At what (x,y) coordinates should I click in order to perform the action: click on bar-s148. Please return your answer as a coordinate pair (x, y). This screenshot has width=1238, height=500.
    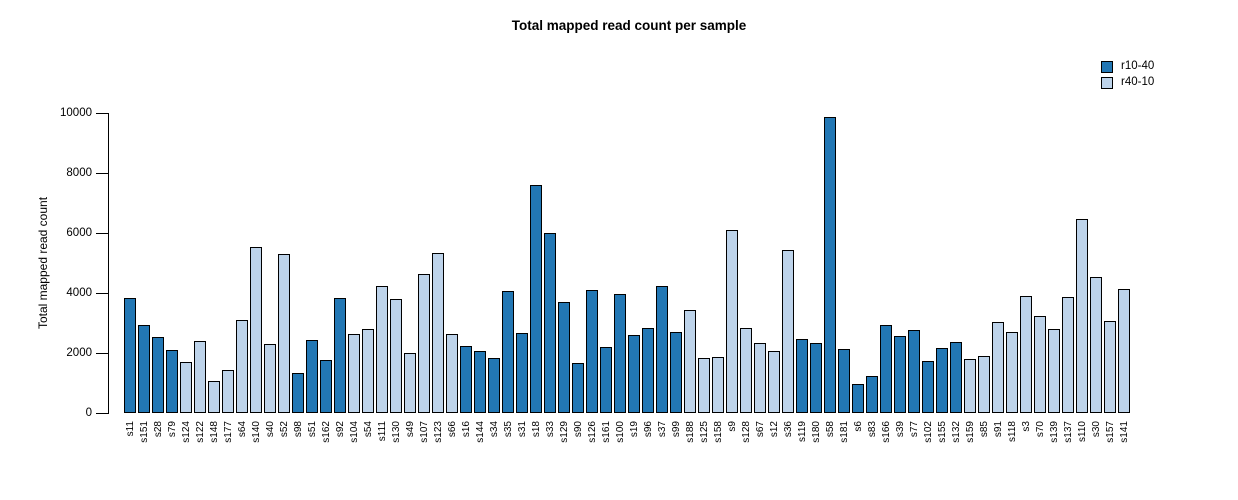
    Looking at the image, I should click on (214, 396).